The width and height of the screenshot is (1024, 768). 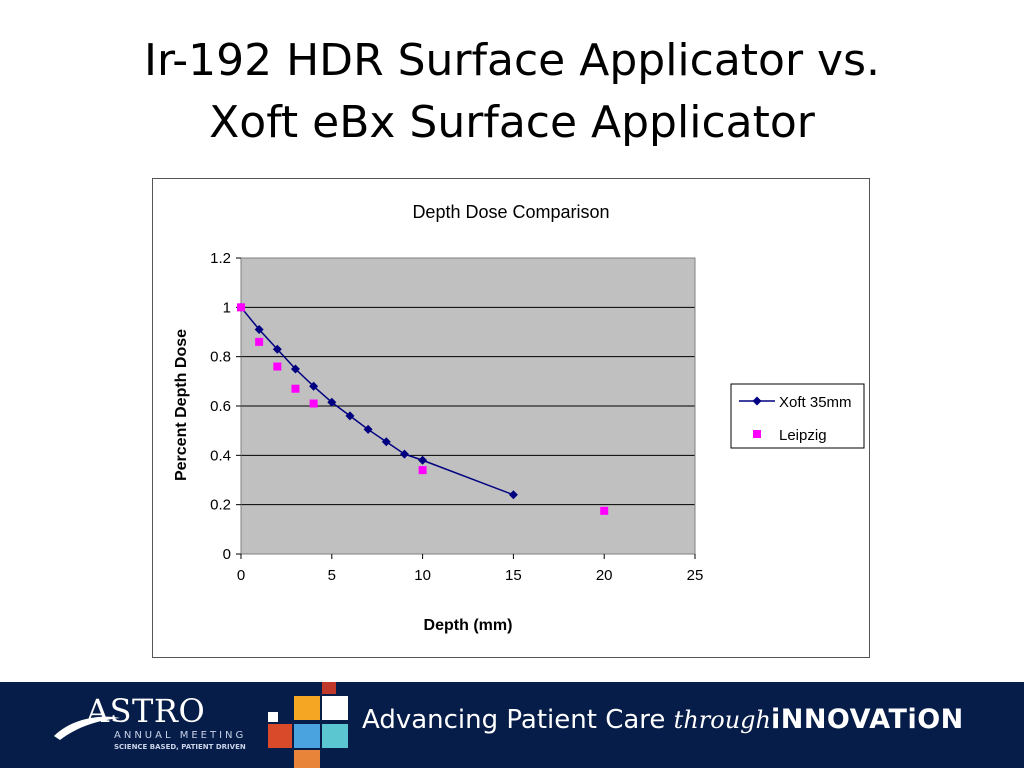 I want to click on x-tick-label: 10, so click(x=422, y=575).